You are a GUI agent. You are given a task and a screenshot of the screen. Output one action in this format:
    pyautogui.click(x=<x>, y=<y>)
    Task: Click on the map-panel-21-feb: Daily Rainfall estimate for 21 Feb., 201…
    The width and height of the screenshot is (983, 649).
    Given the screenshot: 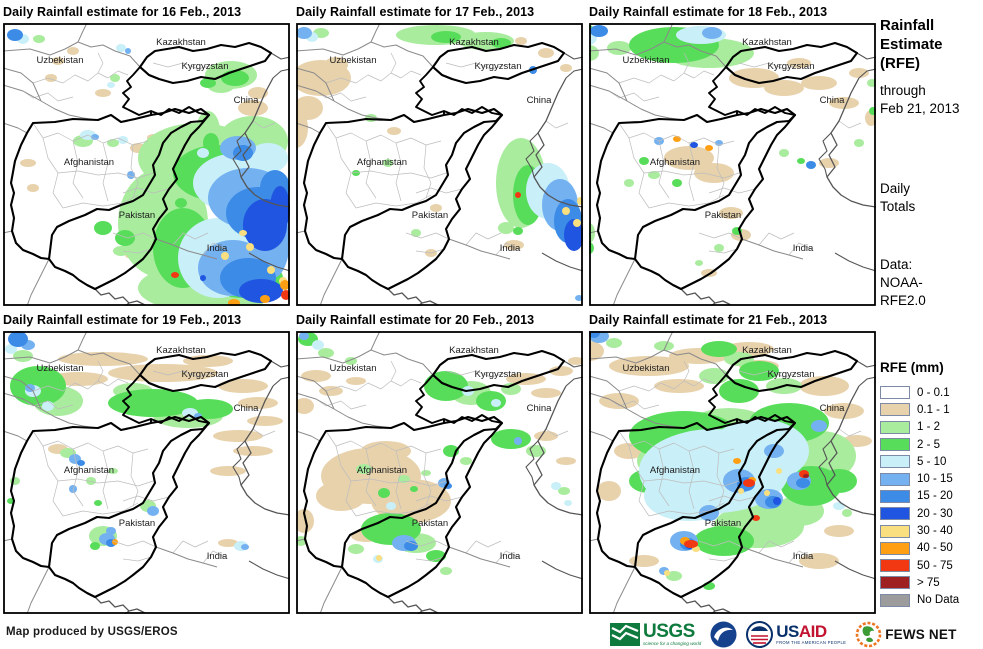 What is the action you would take?
    pyautogui.click(x=732, y=462)
    